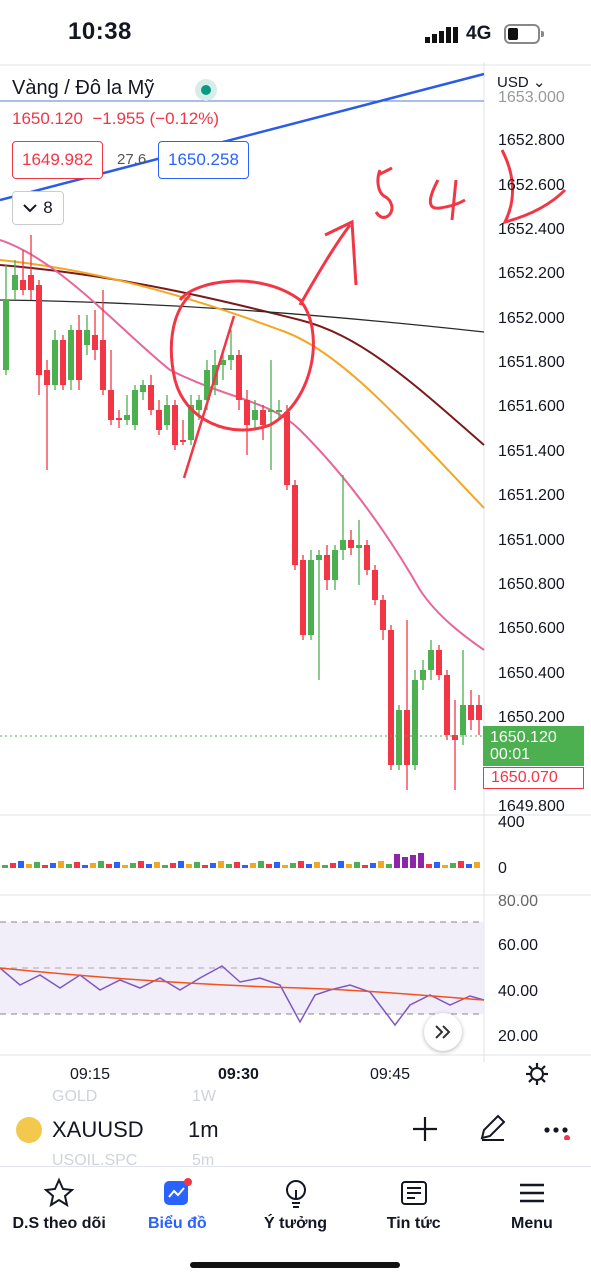 The width and height of the screenshot is (591, 1281). I want to click on currency-selector: USD ⌄, so click(521, 82).